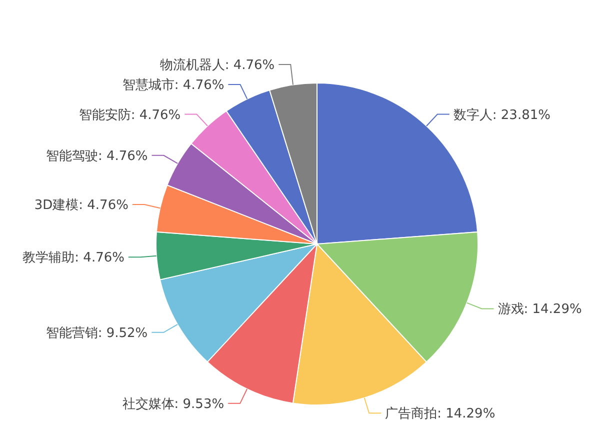  Describe the element at coordinates (173, 86) in the screenshot. I see `slice-label: 智慧城市: 4.76%` at that location.